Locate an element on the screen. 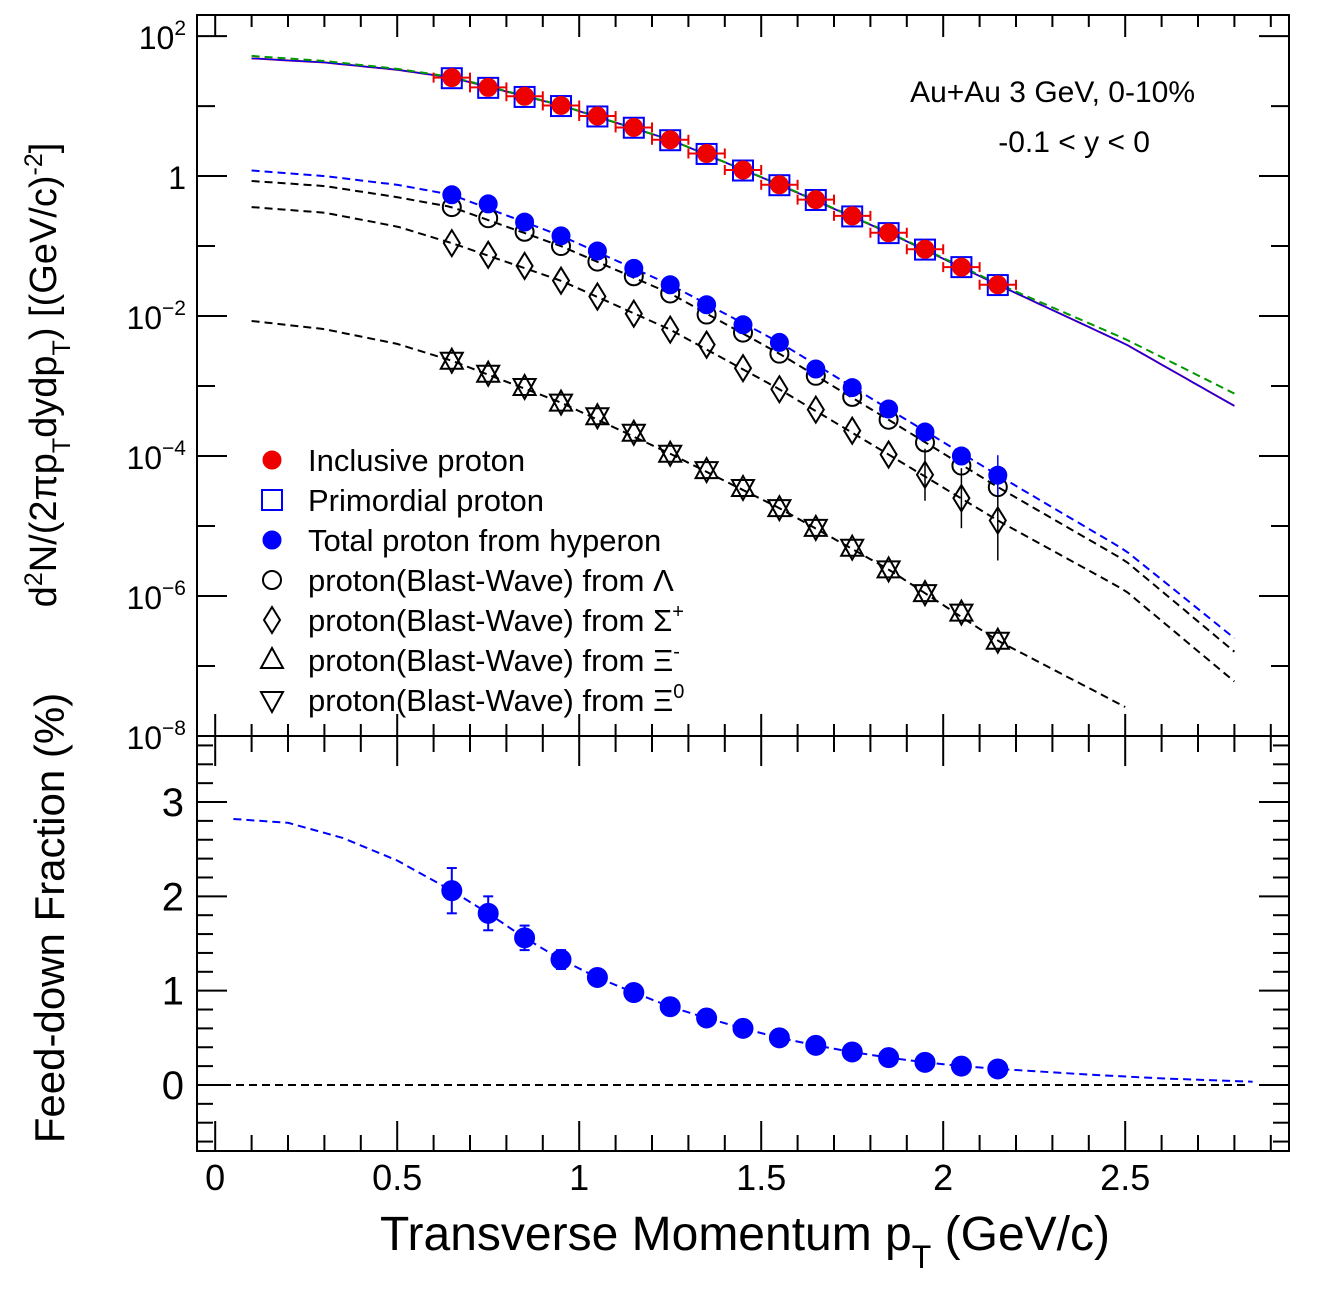 This screenshot has height=1291, width=1329. y-tick-label: 10⁻⁸ is located at coordinates (156, 736).